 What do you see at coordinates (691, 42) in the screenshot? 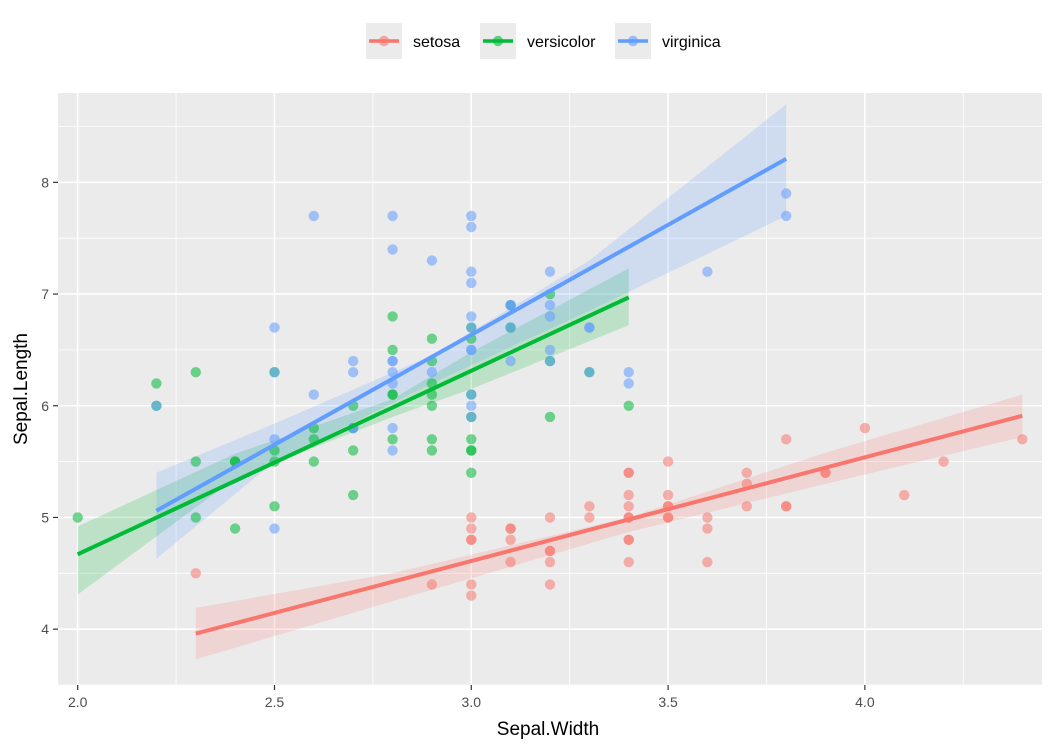
I see `legend-label-virginica: virginica` at bounding box center [691, 42].